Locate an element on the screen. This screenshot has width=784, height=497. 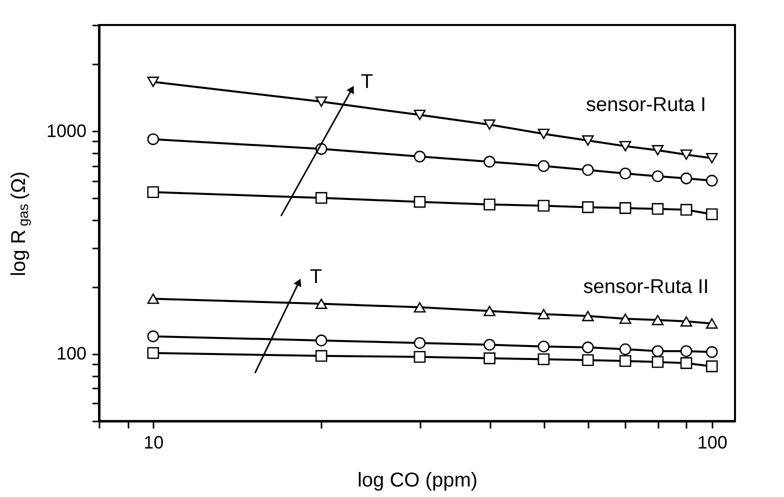
x-tick-label: 10 is located at coordinates (154, 442).